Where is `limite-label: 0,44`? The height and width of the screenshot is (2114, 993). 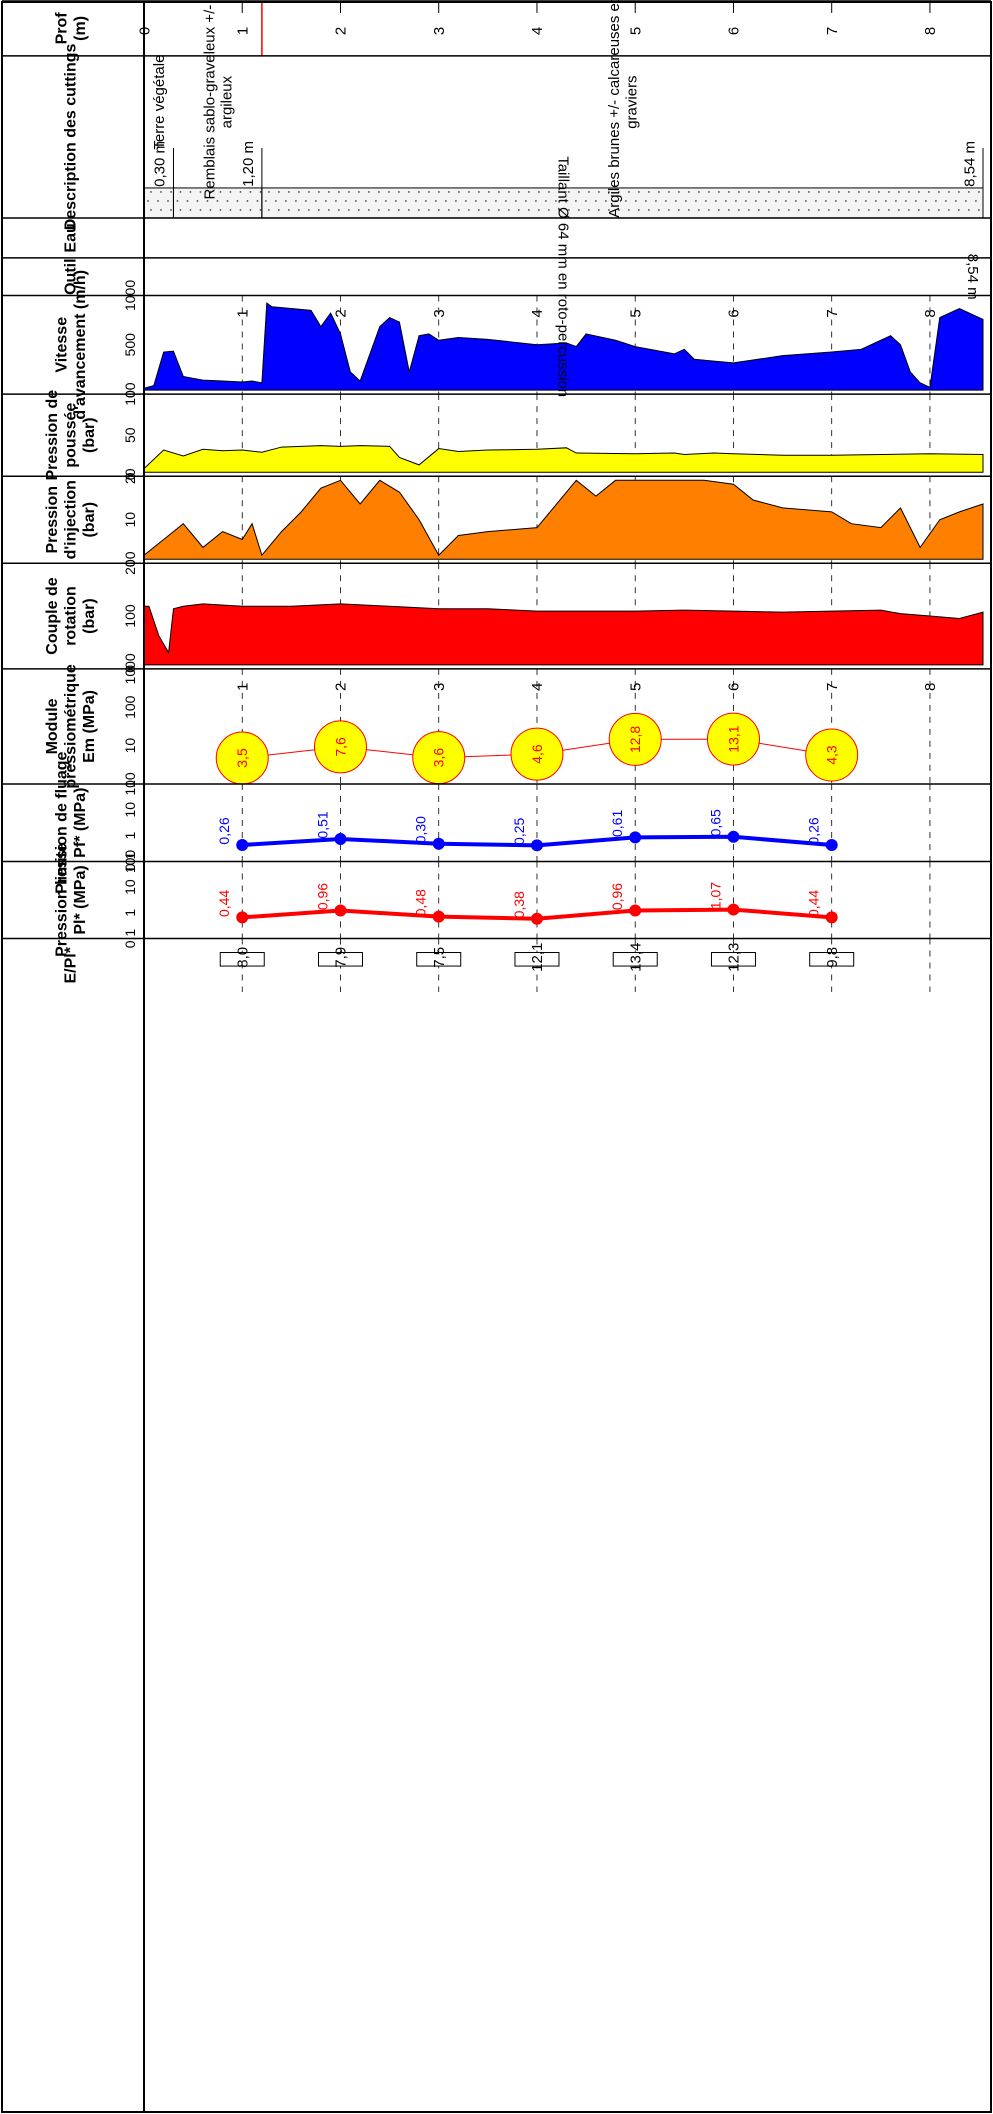 limite-label: 0,44 is located at coordinates (814, 903).